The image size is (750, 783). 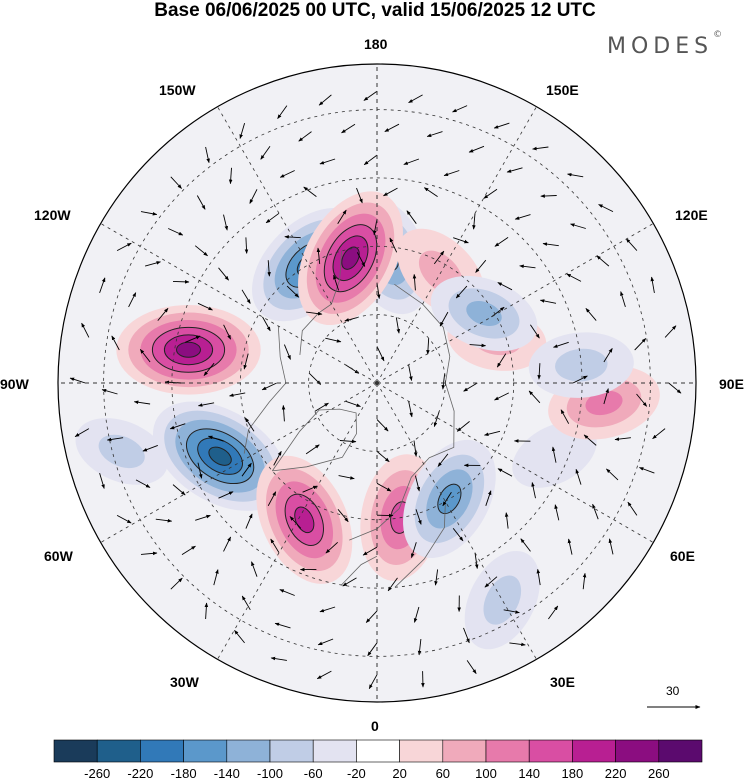 I want to click on lon-label-150w: 150W, so click(x=177, y=90).